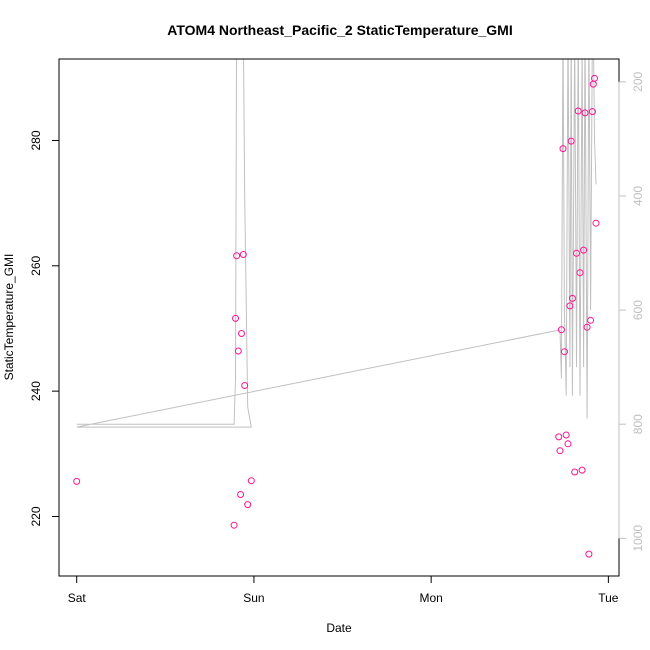 Image resolution: width=650 pixels, height=650 pixels. What do you see at coordinates (44, 328) in the screenshot?
I see `y-axis: 220 240 260 280` at bounding box center [44, 328].